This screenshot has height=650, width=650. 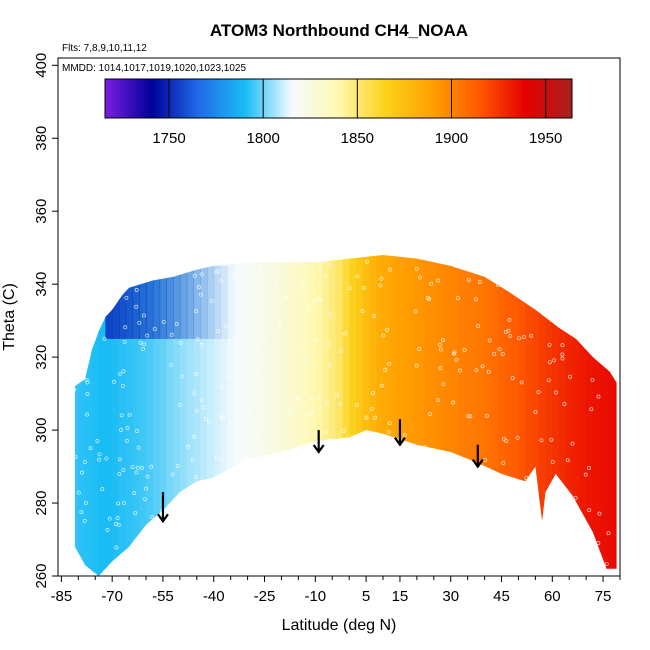 I want to click on colorbar-gradient, so click(x=338, y=98).